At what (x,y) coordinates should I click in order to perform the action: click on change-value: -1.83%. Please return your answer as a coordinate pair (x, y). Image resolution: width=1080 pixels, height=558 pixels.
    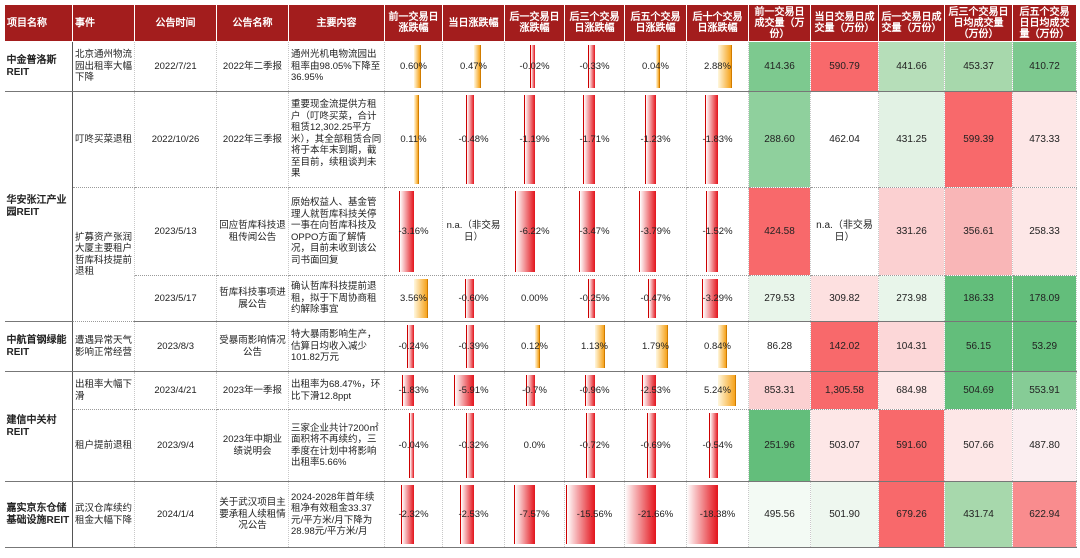
    Looking at the image, I should click on (717, 139).